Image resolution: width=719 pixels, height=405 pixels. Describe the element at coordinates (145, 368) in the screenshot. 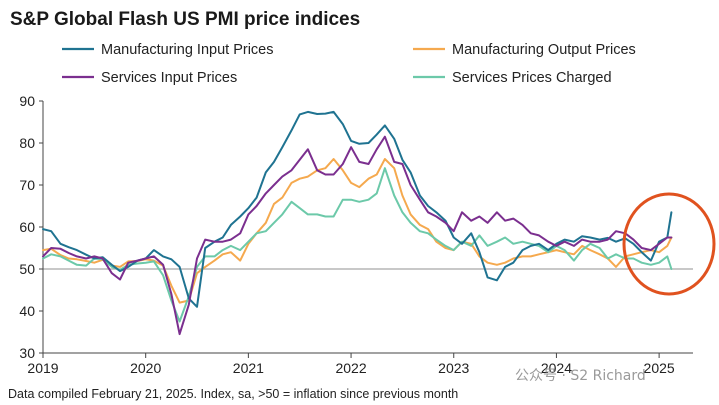

I see `x-tick-label: 2020` at that location.